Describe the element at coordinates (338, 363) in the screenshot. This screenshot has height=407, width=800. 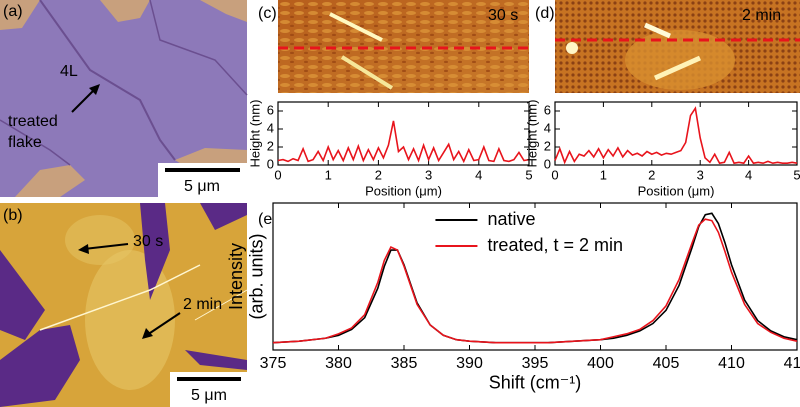
I see `x-tick-label: 380` at that location.